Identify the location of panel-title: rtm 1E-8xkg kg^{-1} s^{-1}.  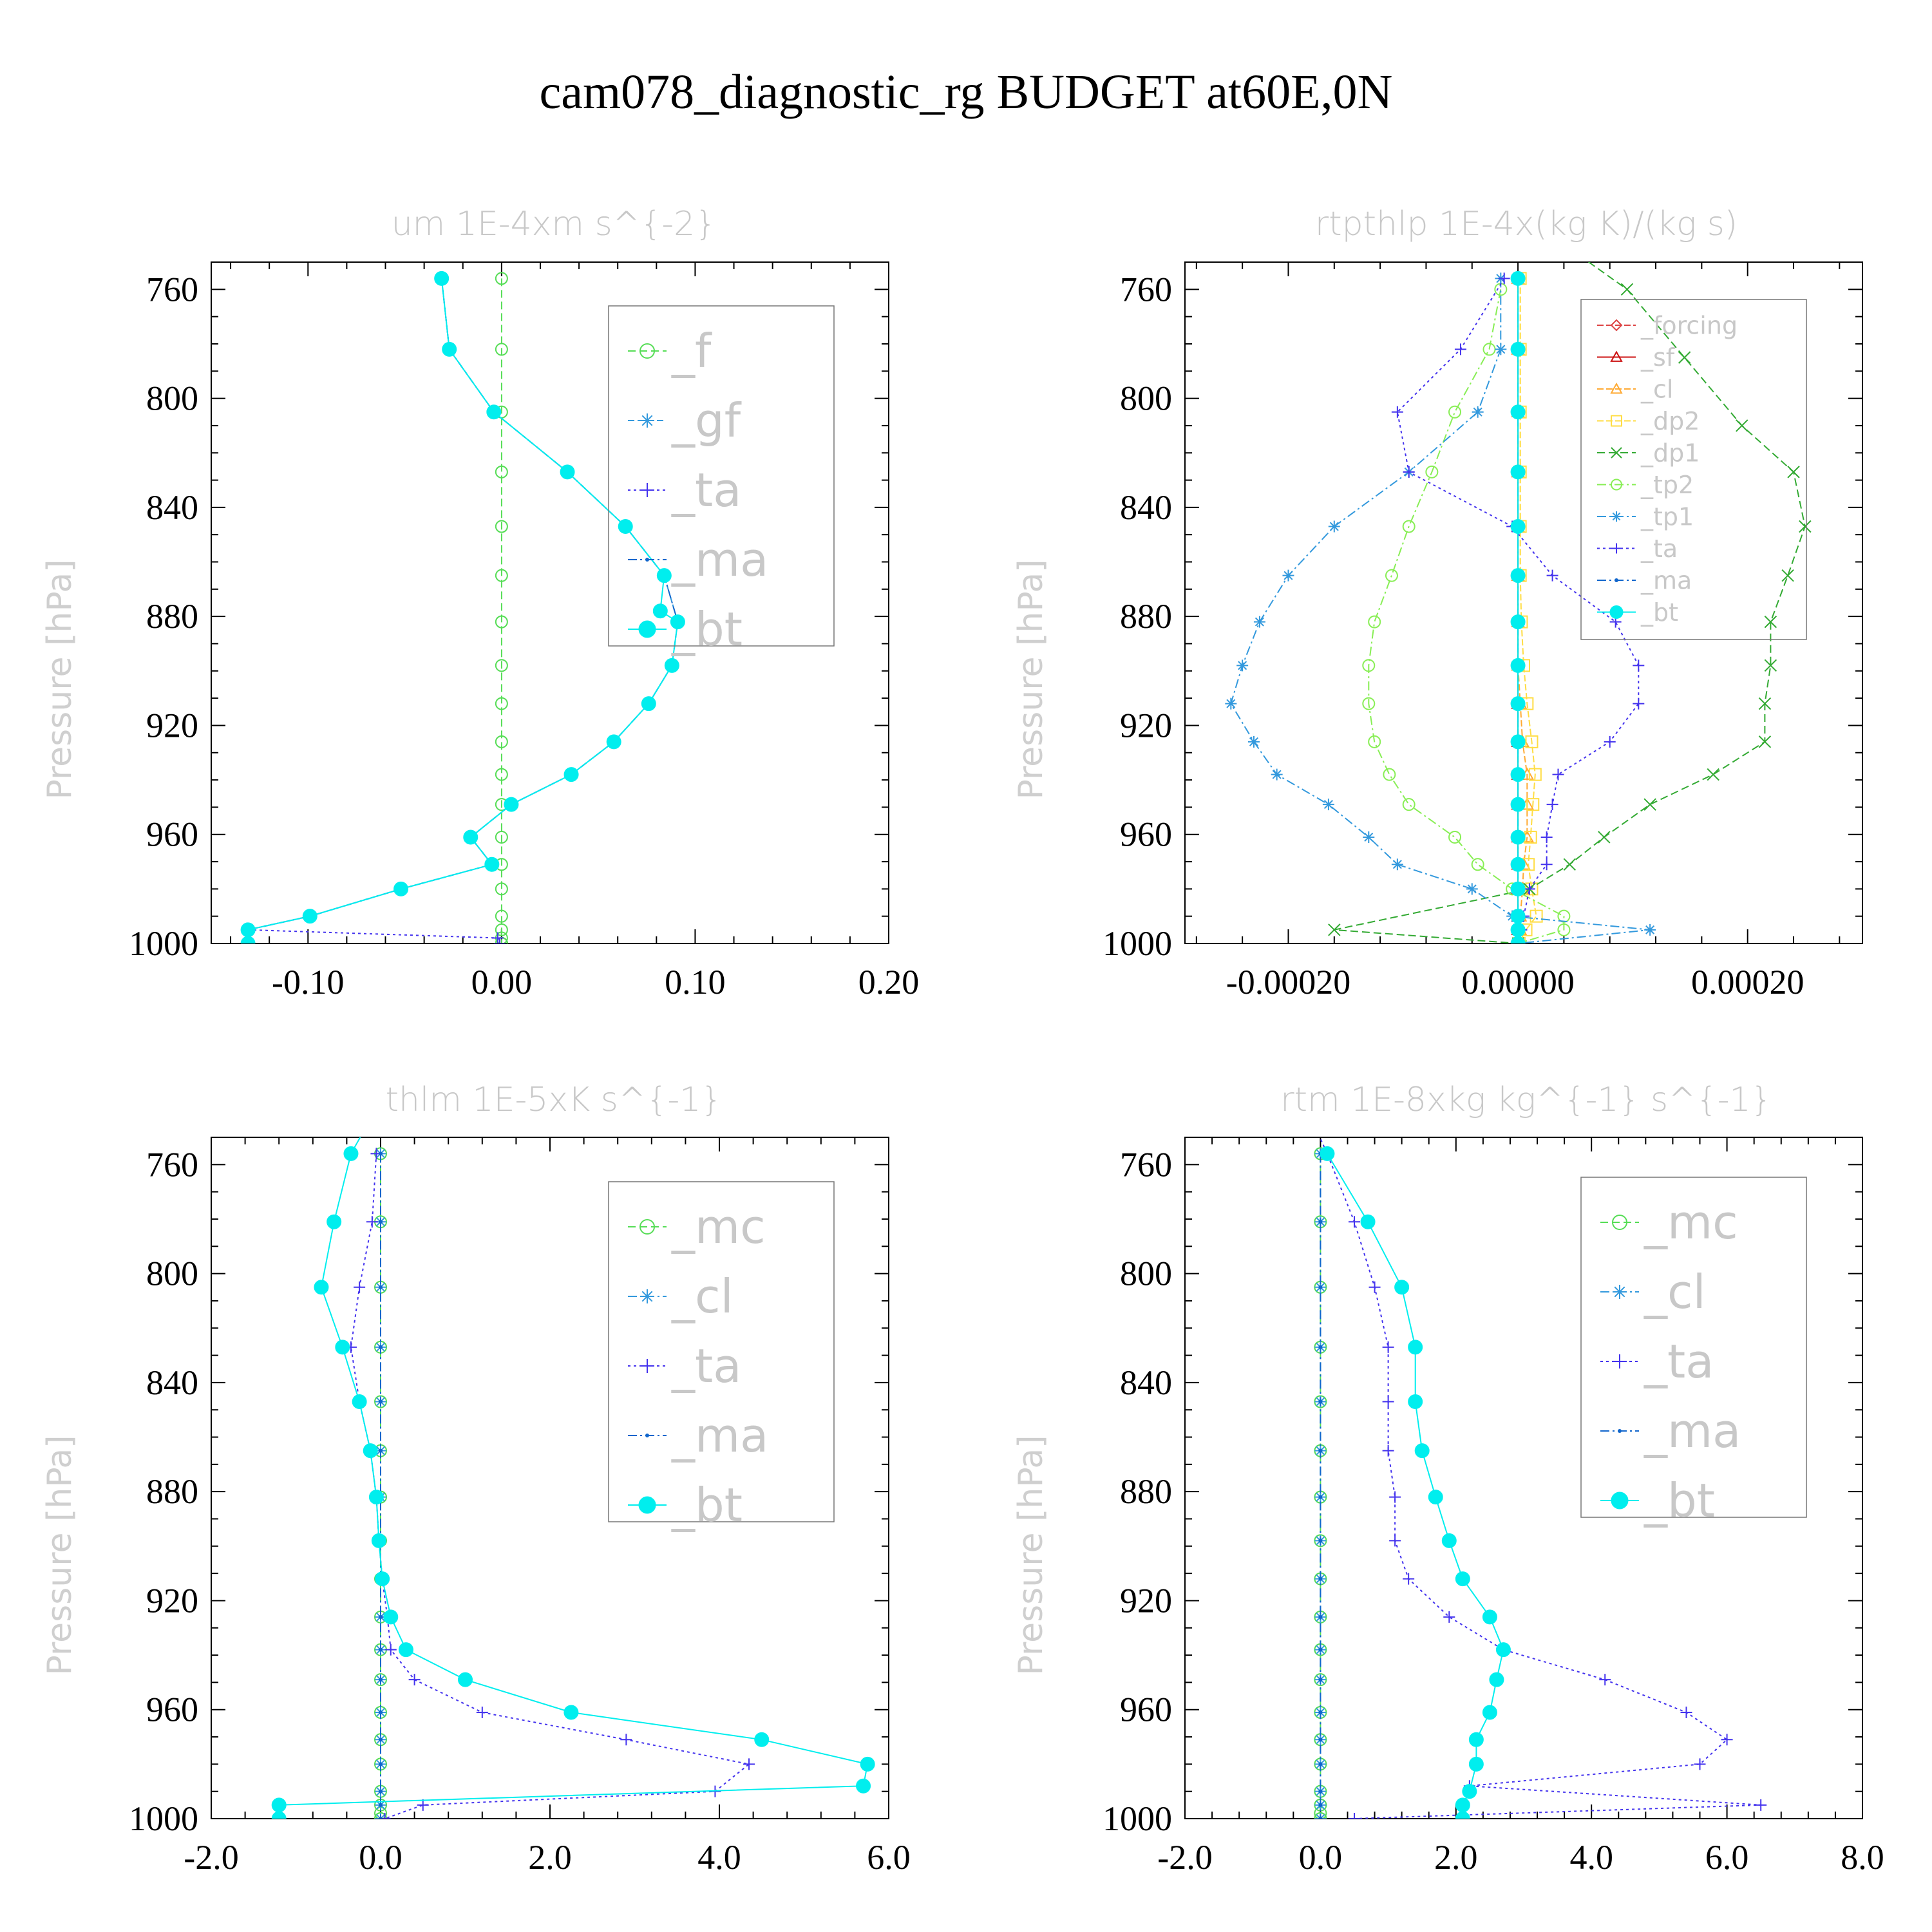
(1526, 1100).